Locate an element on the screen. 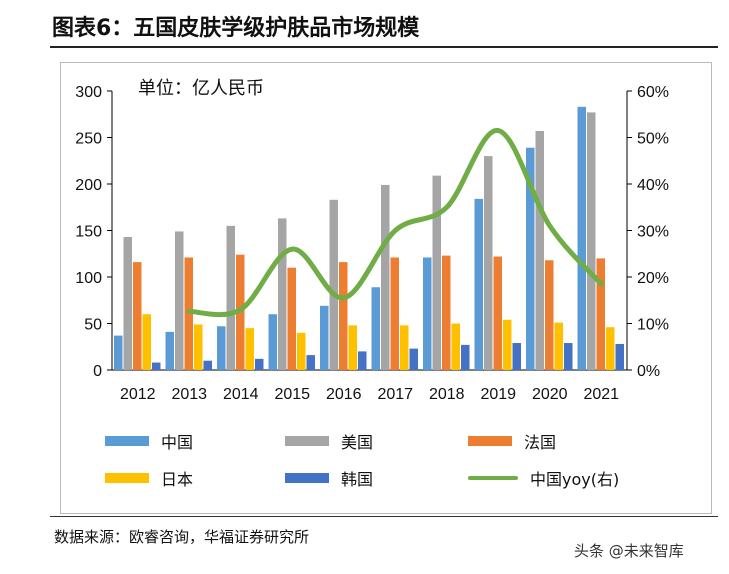  legend-item: 中国 is located at coordinates (149, 441).